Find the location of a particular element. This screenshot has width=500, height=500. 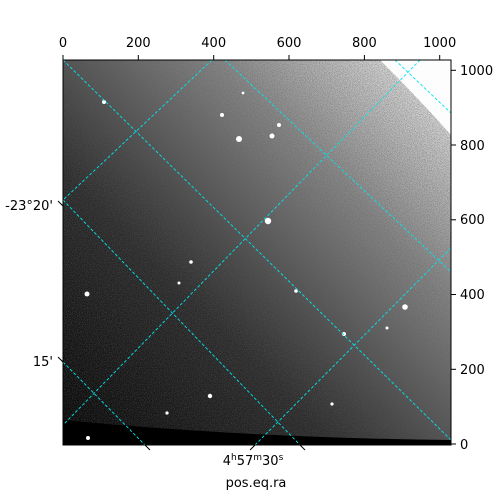

ra-seconds: 30 is located at coordinates (270, 461).